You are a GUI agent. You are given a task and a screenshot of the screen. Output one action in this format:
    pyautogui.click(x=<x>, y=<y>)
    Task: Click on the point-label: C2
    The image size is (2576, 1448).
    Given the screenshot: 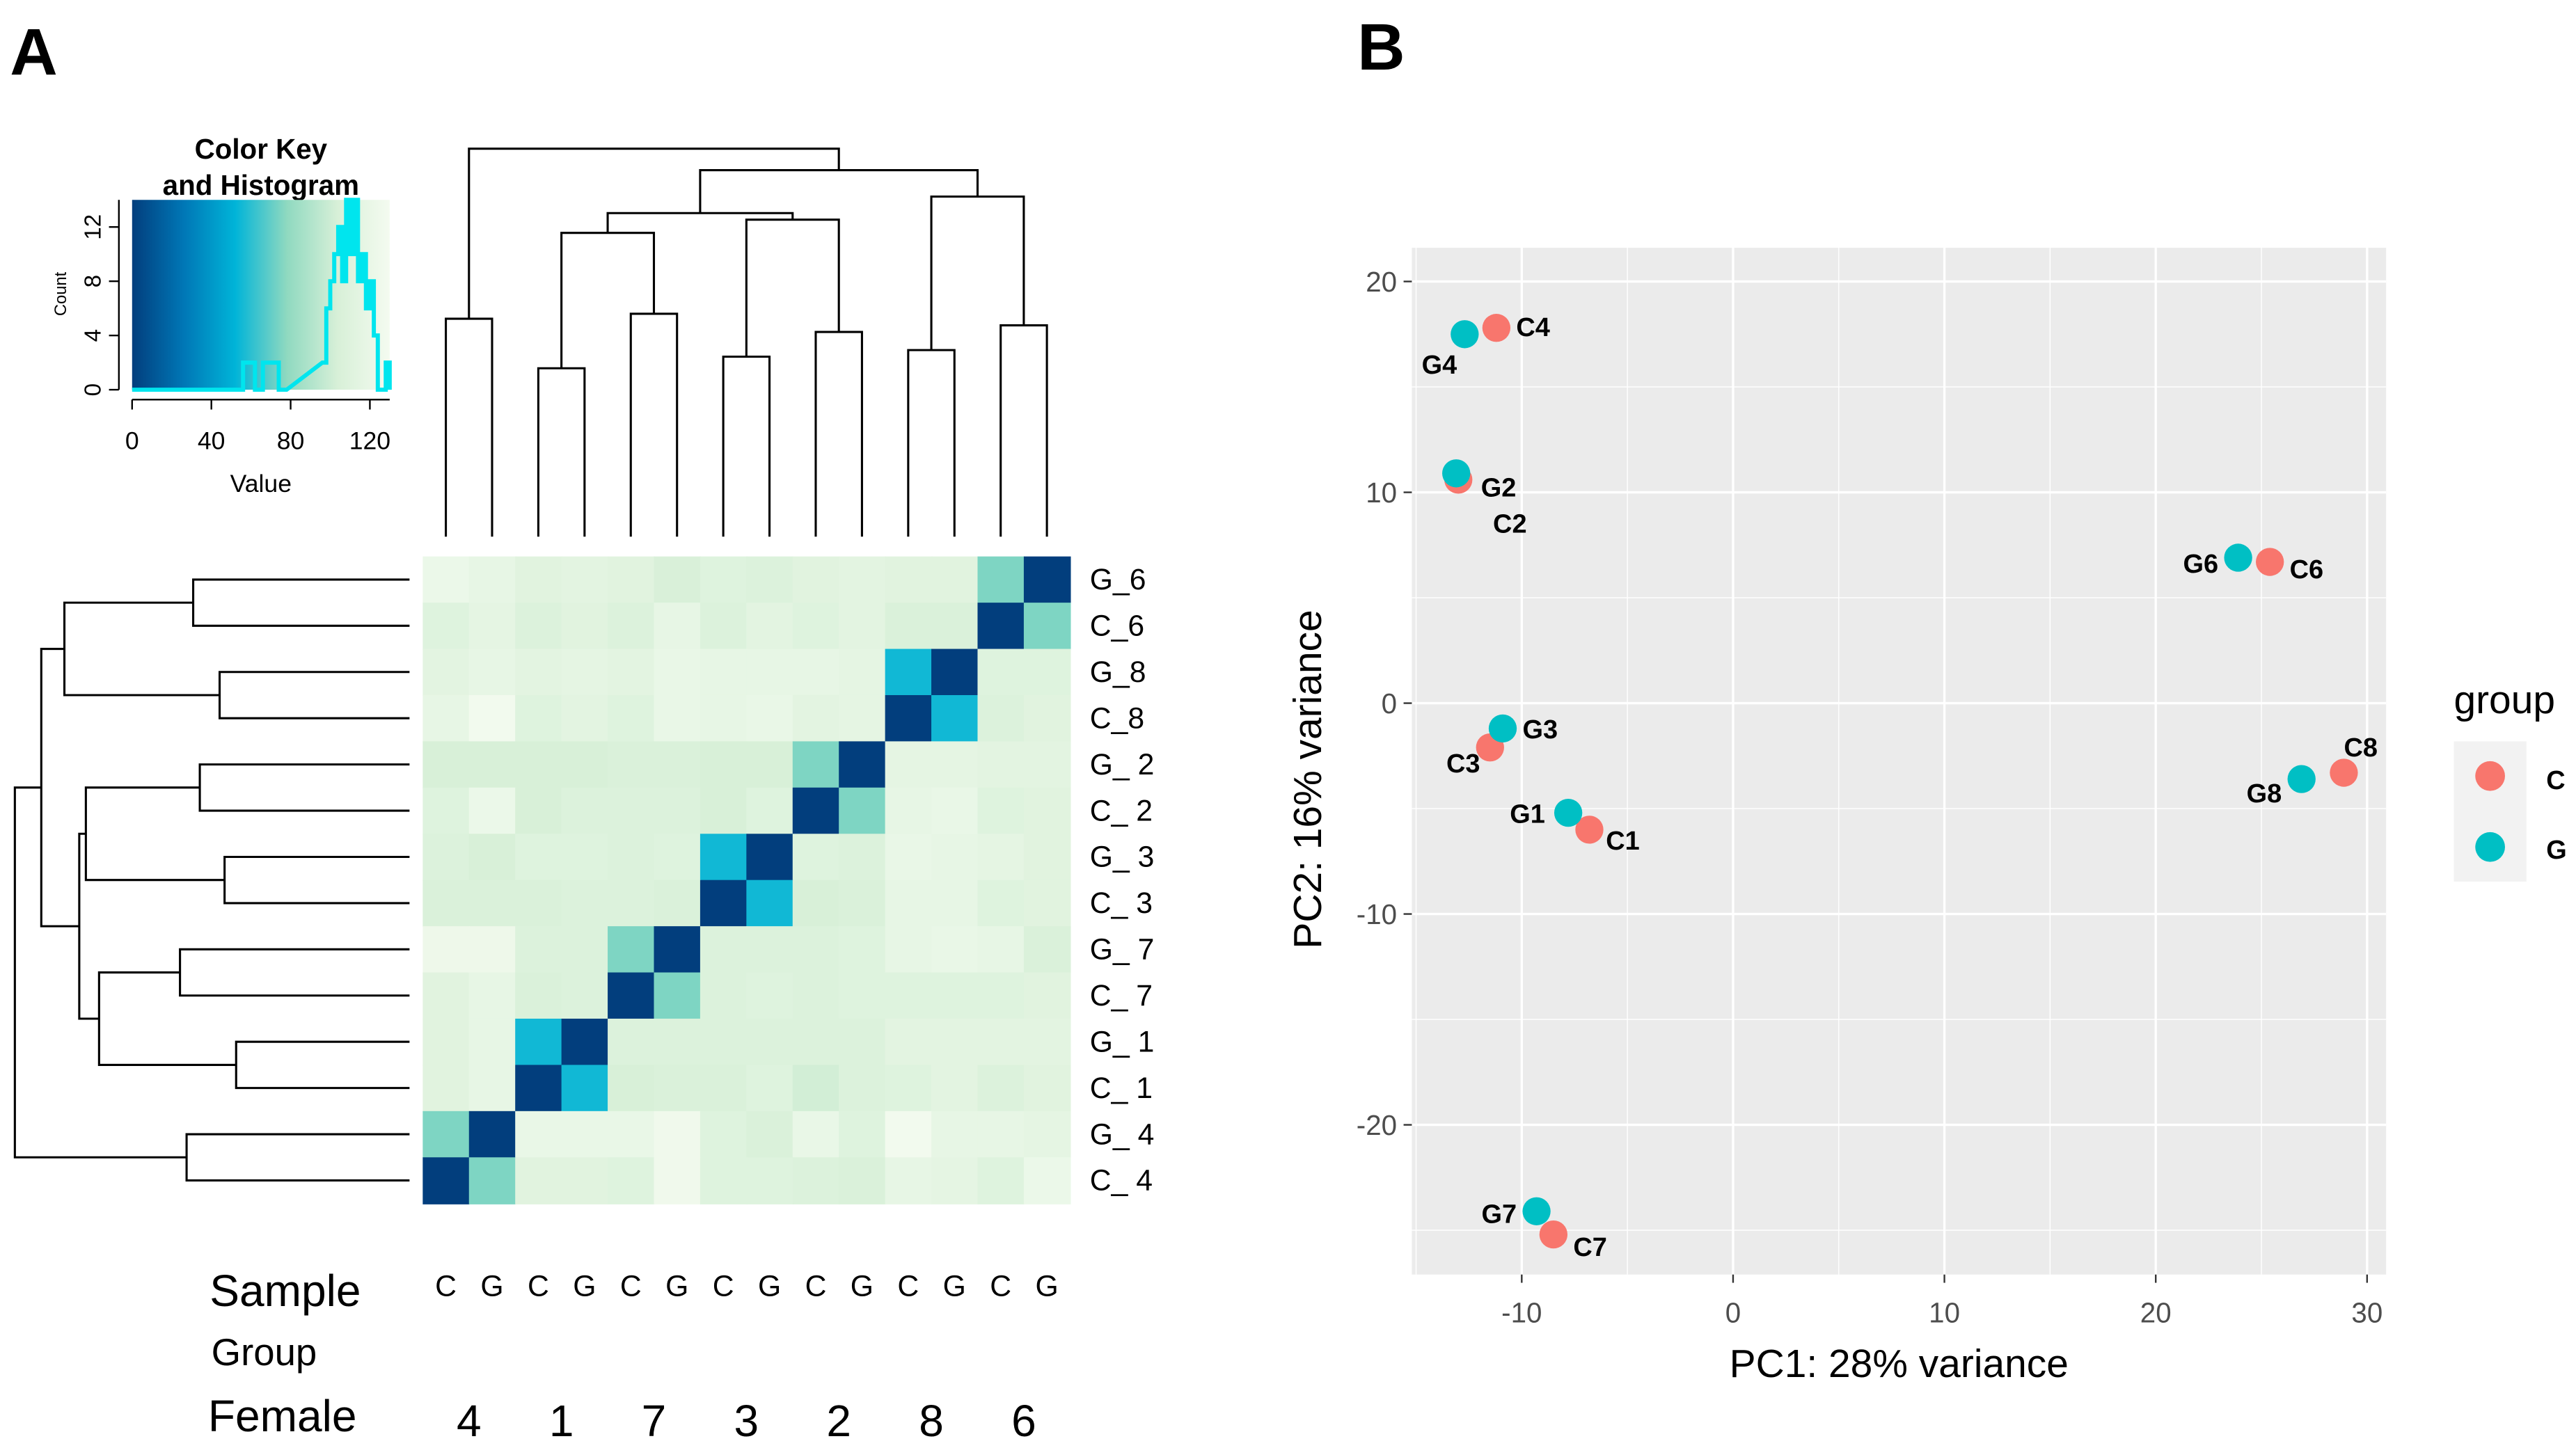 What is the action you would take?
    pyautogui.click(x=1510, y=524)
    